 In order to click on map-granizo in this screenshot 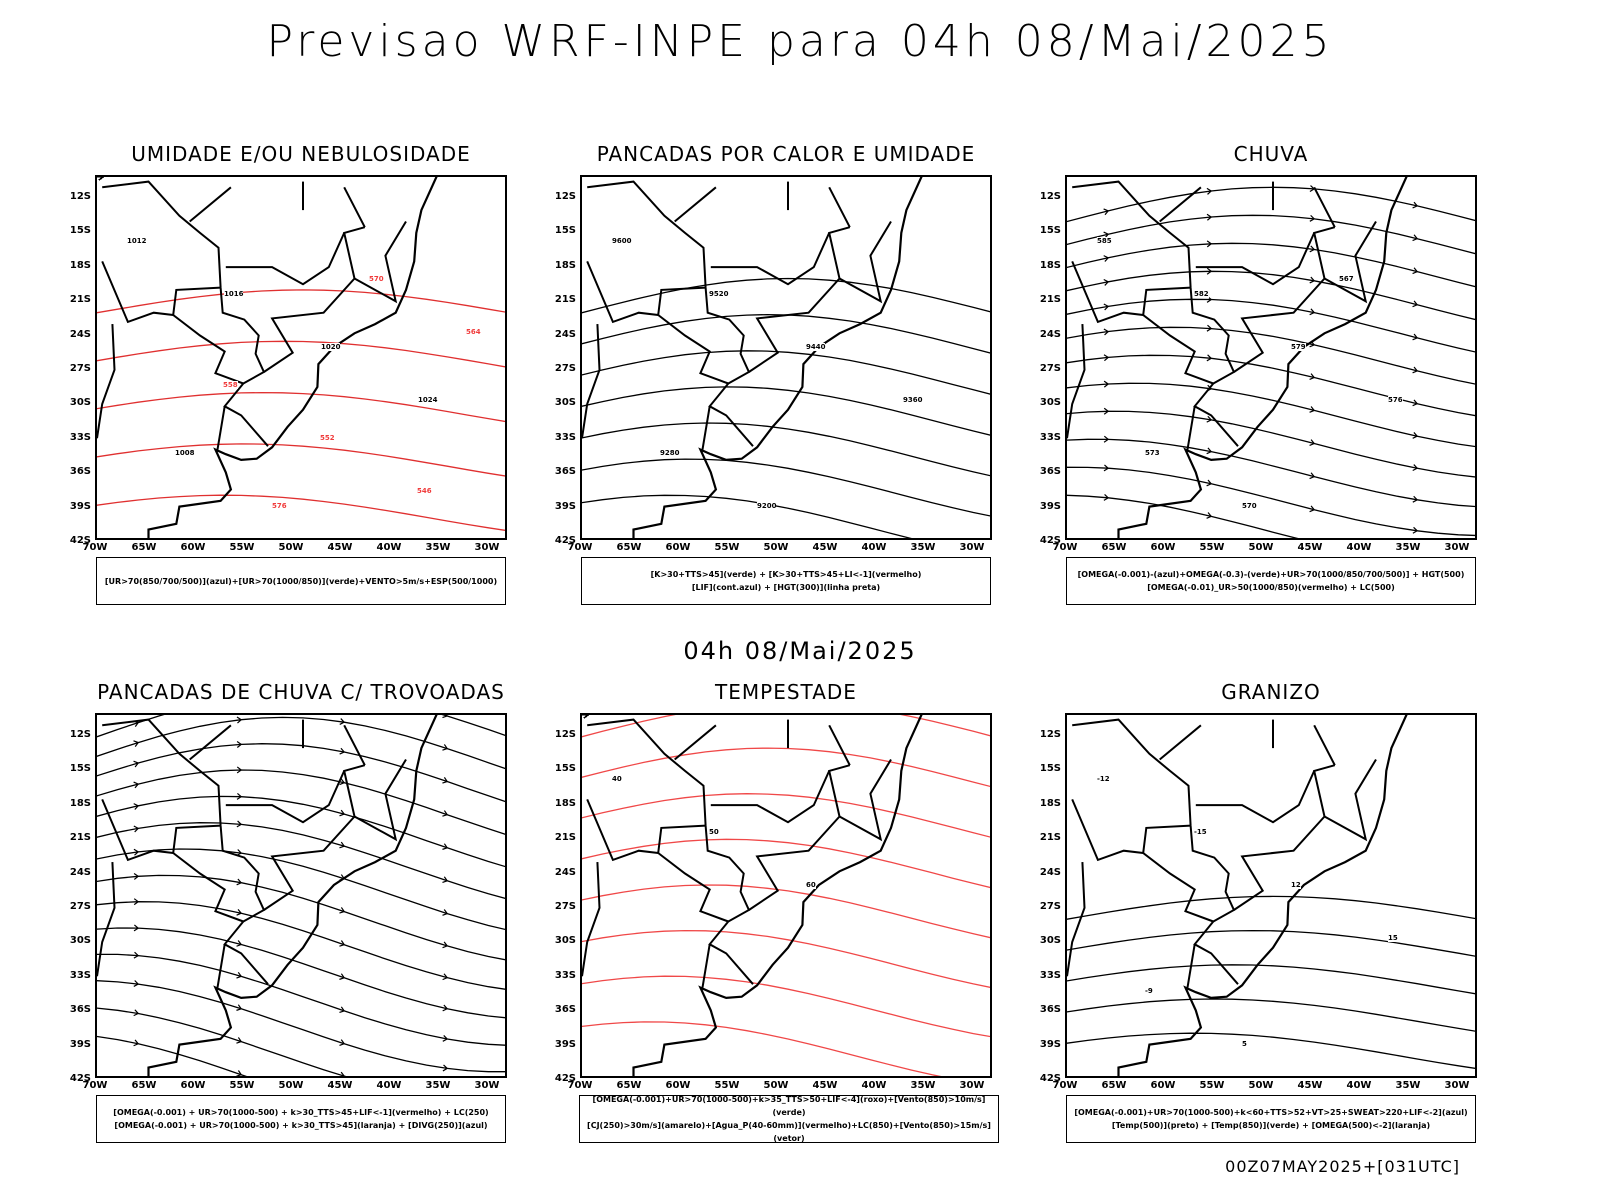, I will do `click(1271, 895)`.